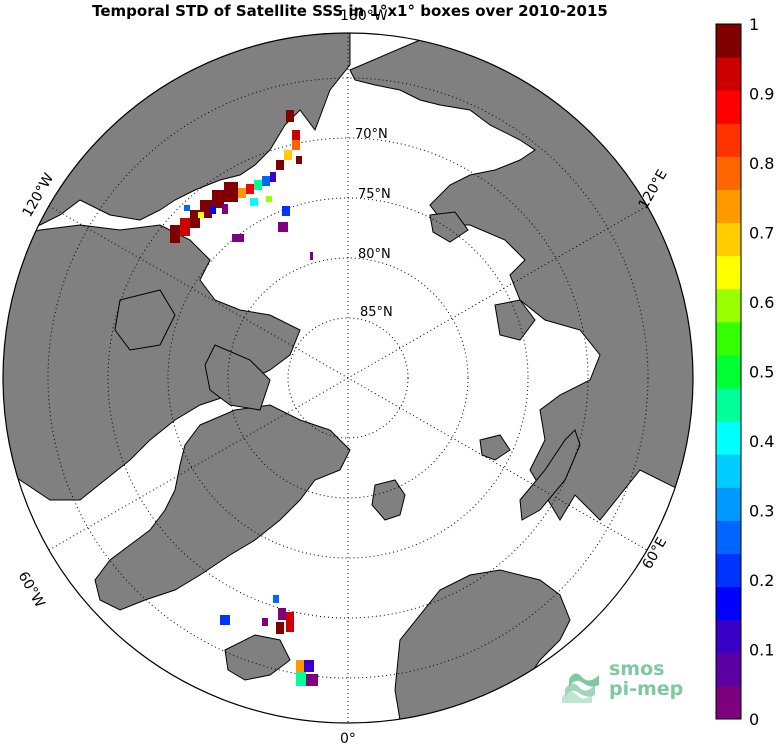 The width and height of the screenshot is (780, 746). What do you see at coordinates (449, 227) in the screenshot?
I see `land-new-siberian` at bounding box center [449, 227].